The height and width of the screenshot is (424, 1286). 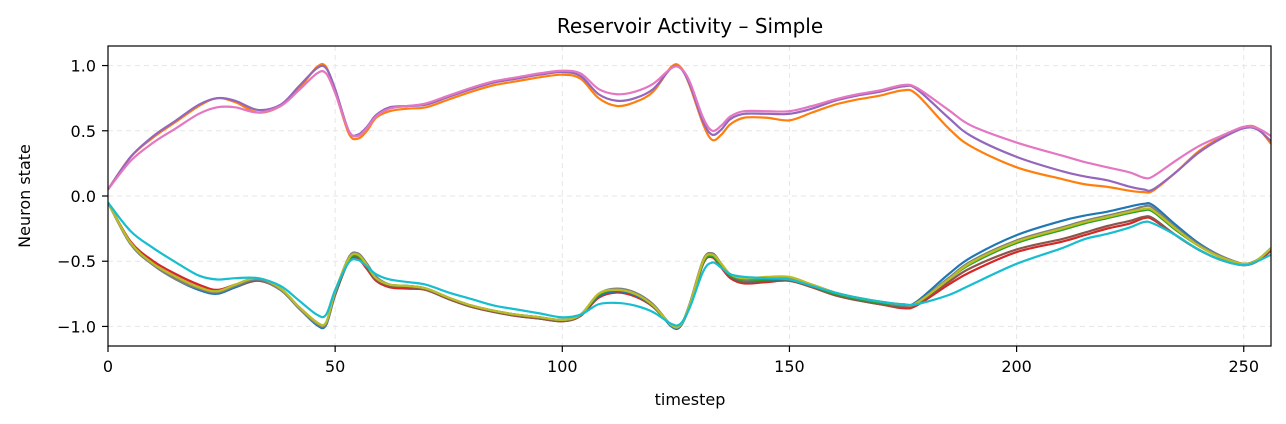 I want to click on x-tick-label: 0, so click(x=108, y=366).